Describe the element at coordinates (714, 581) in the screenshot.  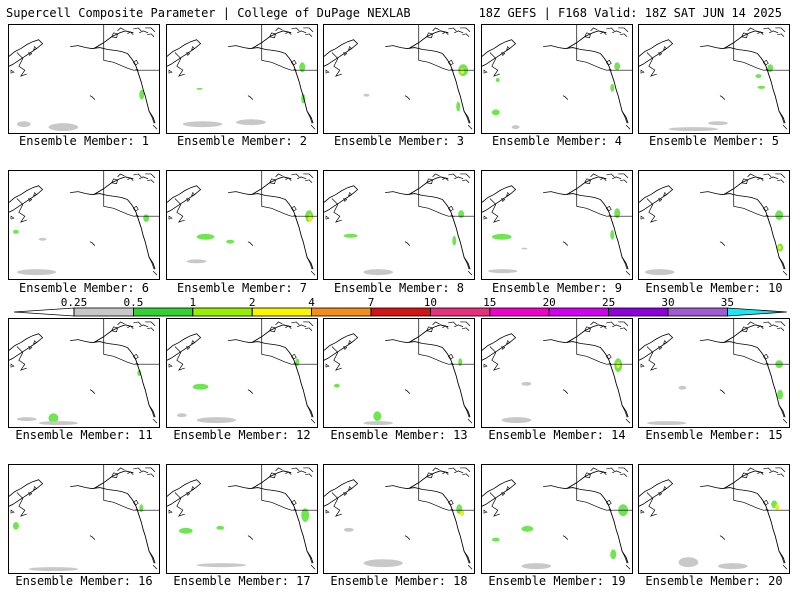
I see `member-label-20: Ensemble Member: 20` at that location.